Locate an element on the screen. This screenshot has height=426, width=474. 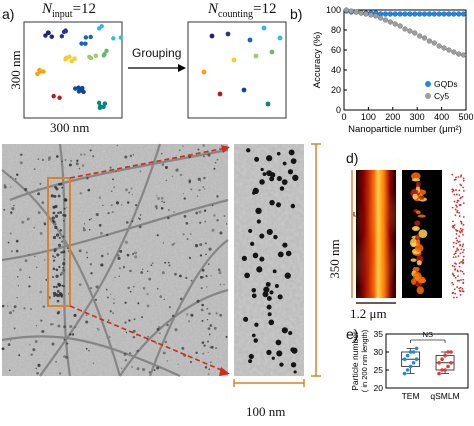
y-tick-label: 20 is located at coordinates (379, 388).